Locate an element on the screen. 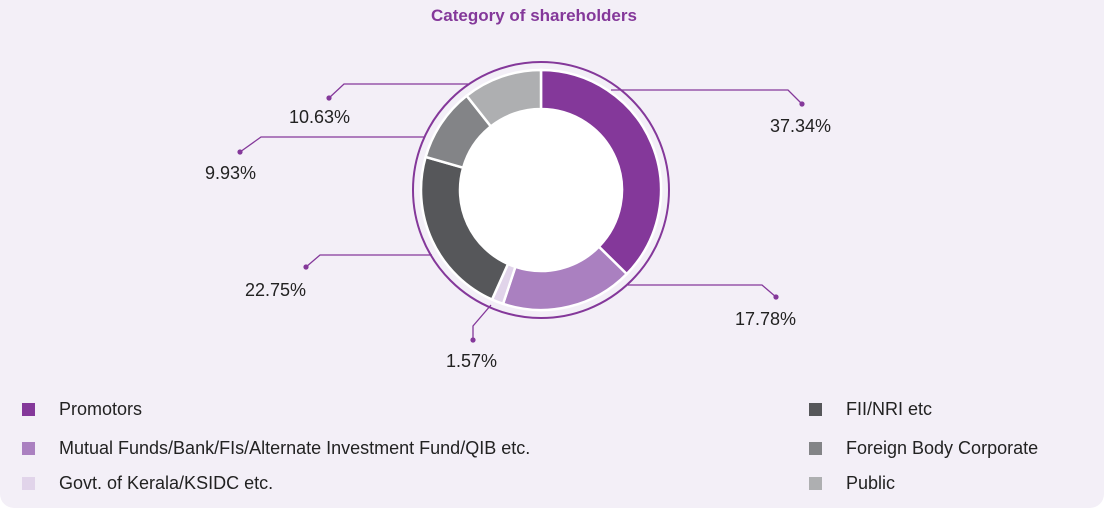  donut-outer-ring is located at coordinates (541, 190).